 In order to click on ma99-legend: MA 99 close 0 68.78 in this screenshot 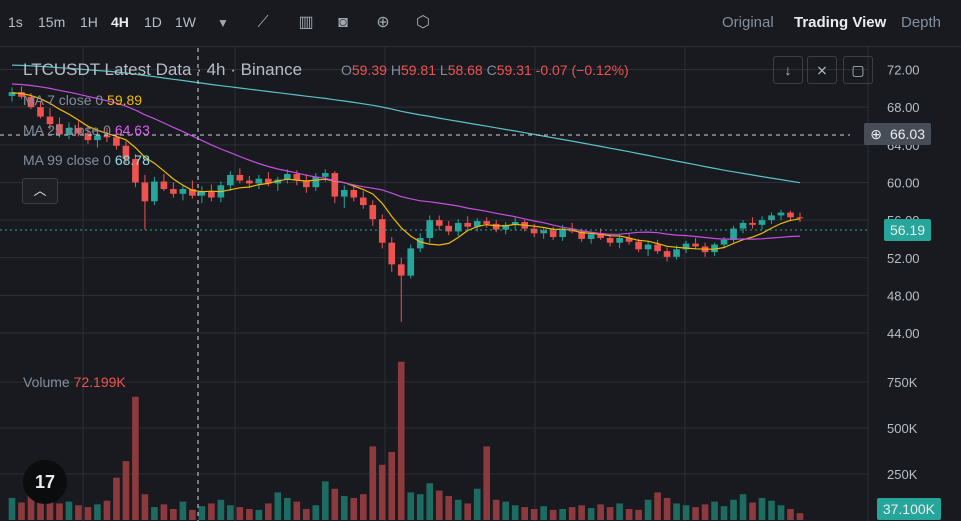, I will do `click(86, 160)`.